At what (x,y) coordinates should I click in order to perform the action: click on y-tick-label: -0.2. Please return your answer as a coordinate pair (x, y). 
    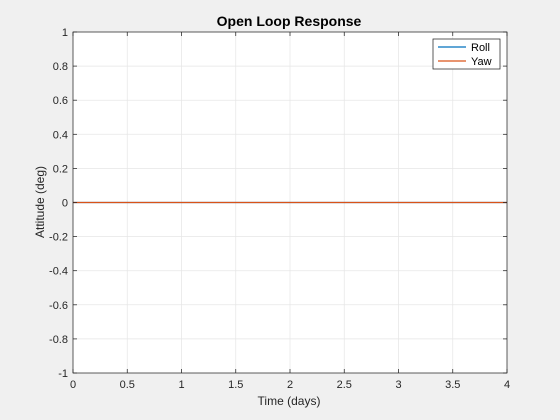
    Looking at the image, I should click on (58, 238).